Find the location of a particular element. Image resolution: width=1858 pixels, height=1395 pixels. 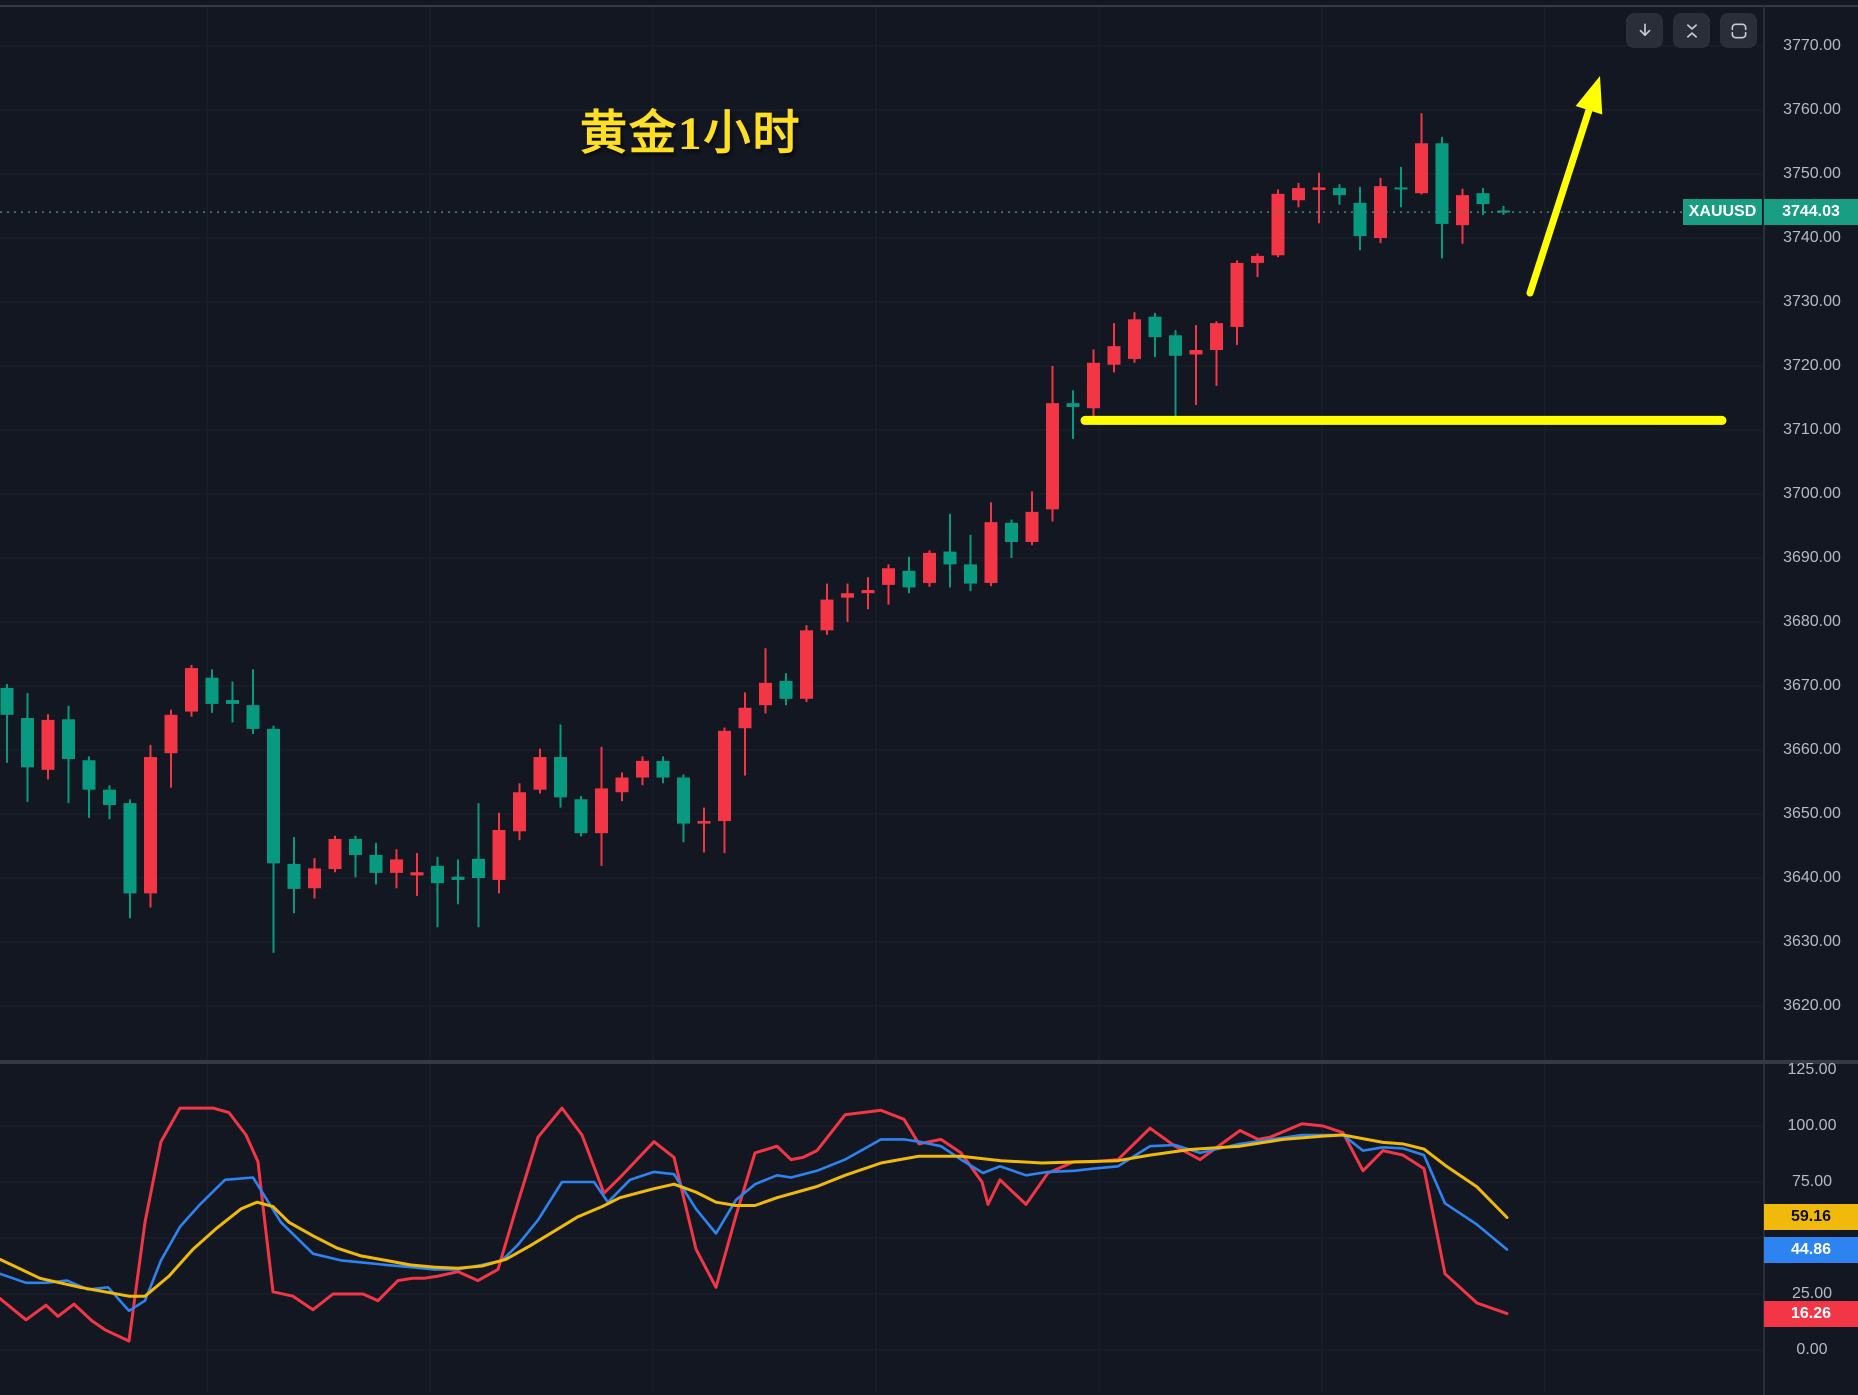

oscillator-value-badge: 16.26 is located at coordinates (1811, 1313).